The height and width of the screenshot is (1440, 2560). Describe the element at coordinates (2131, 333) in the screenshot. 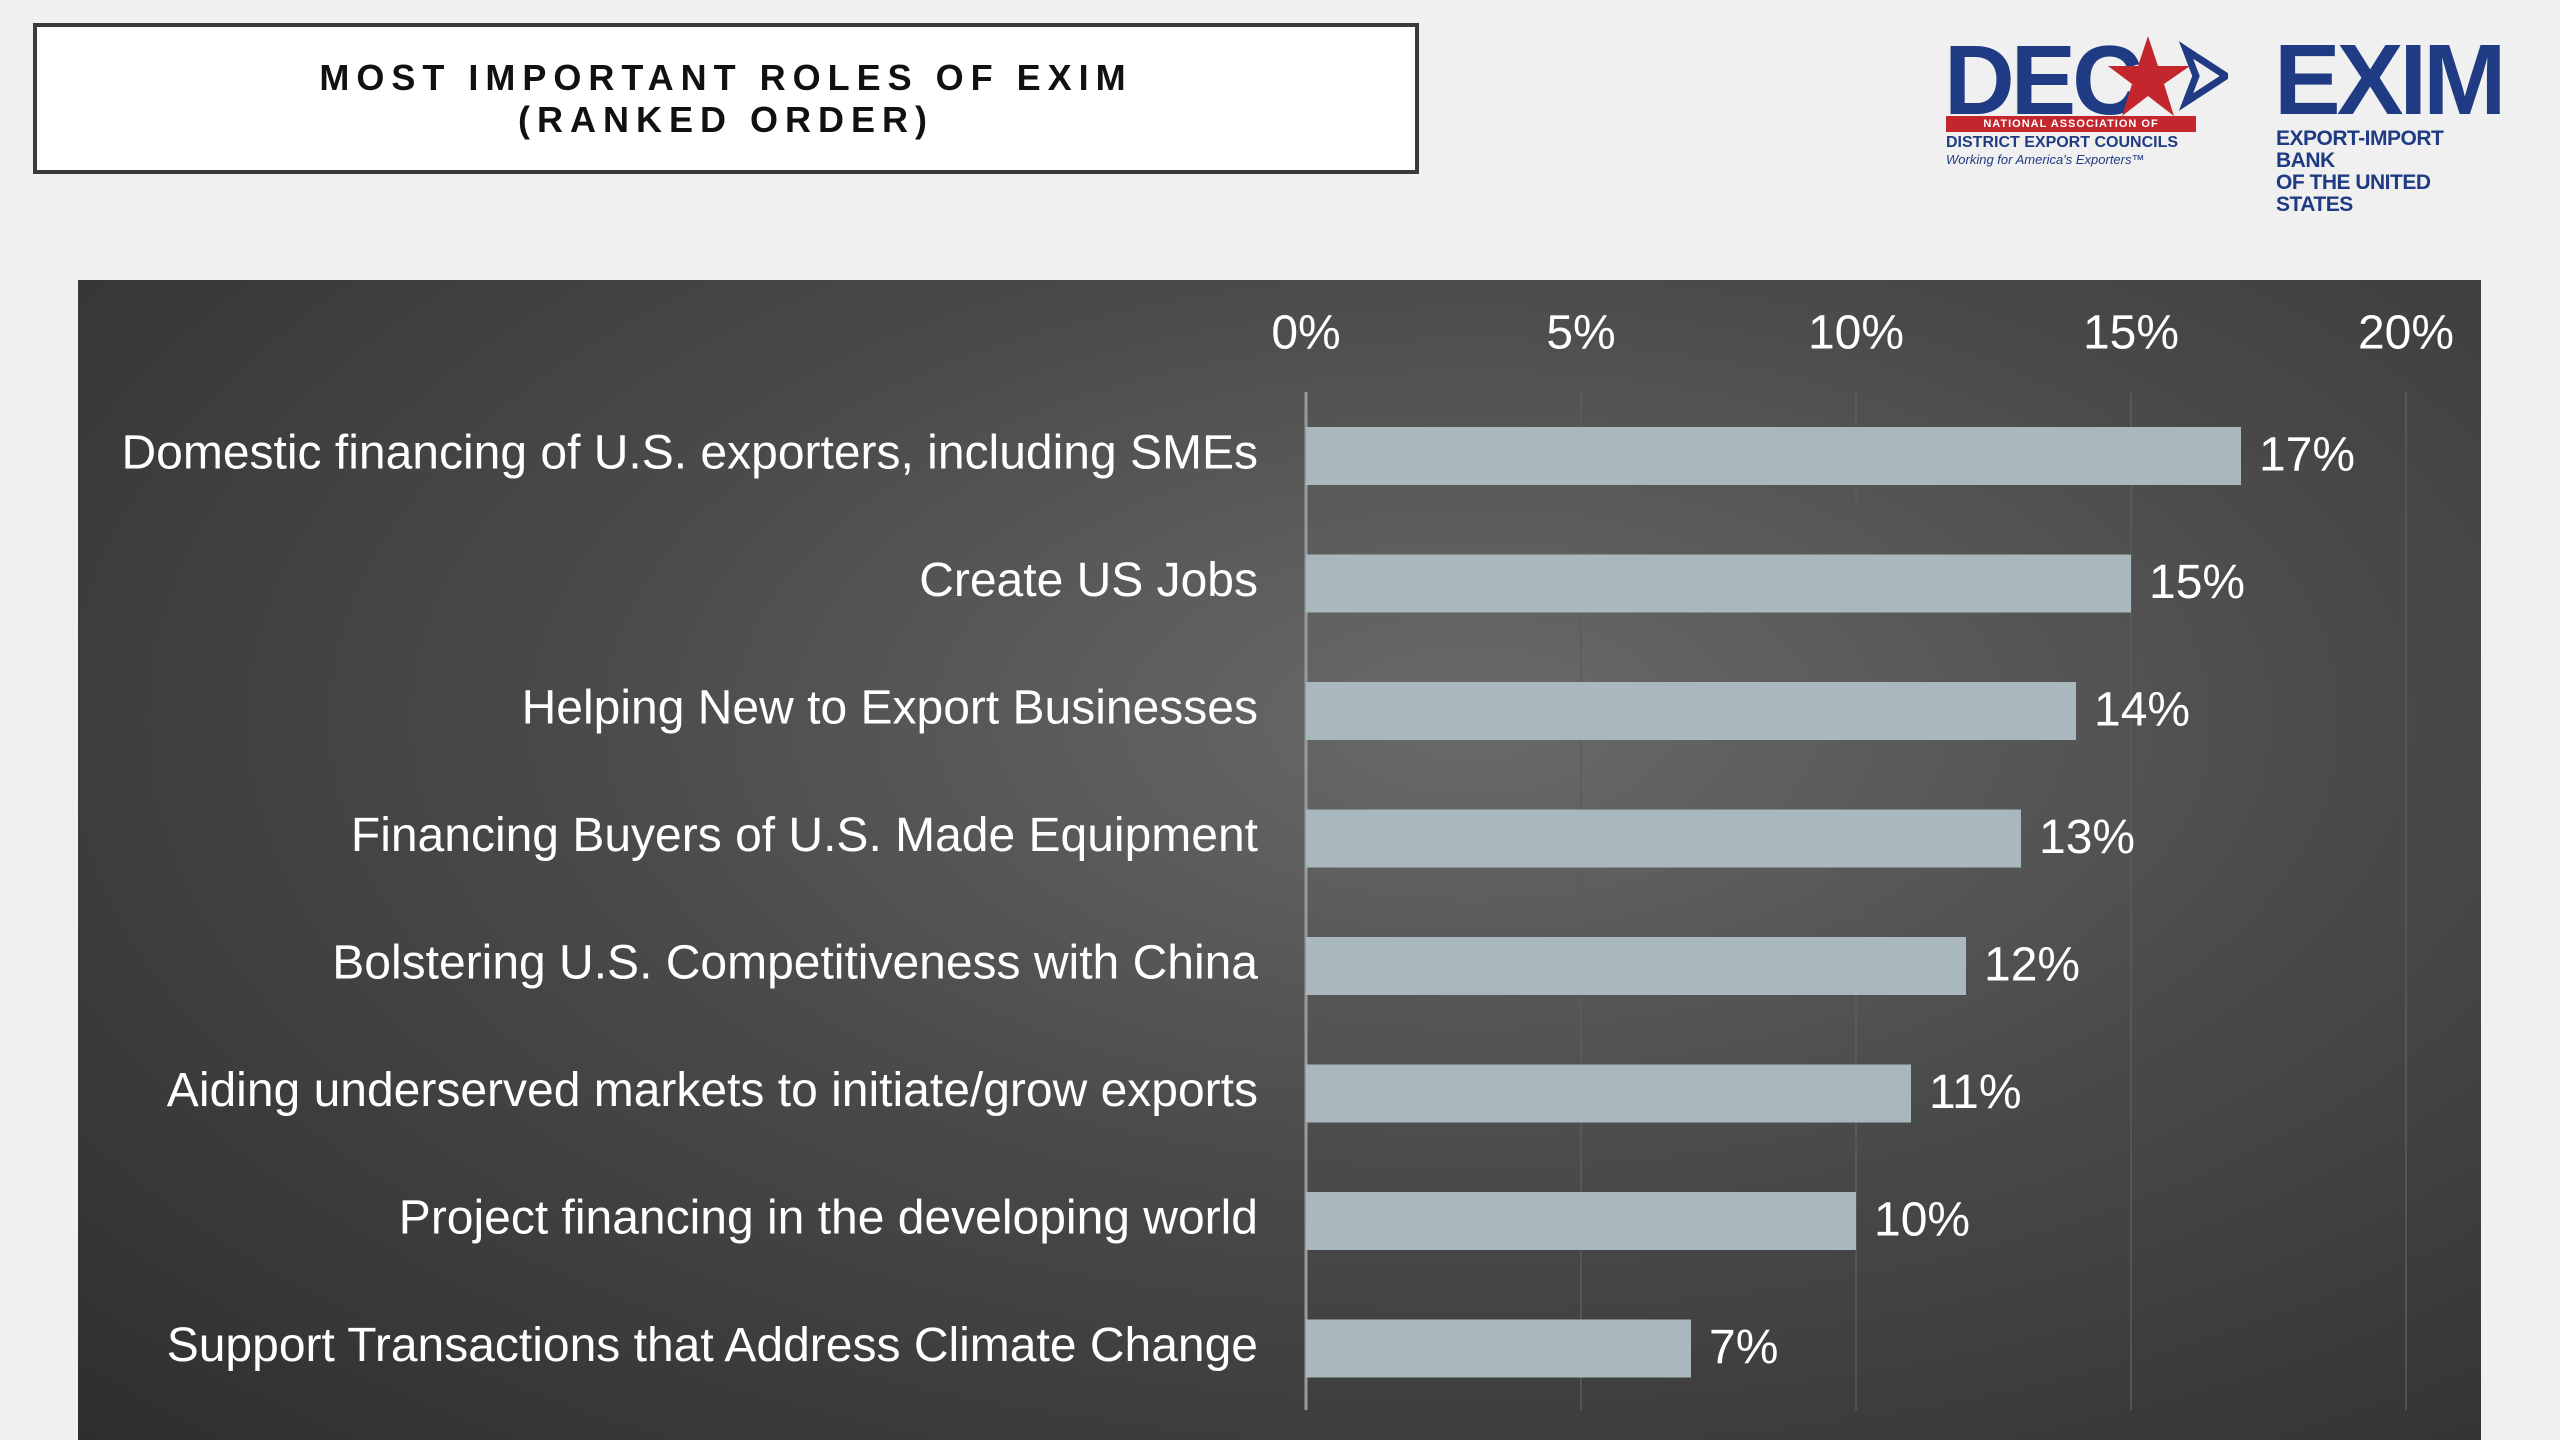

I see `x-tick-label: 15%` at that location.